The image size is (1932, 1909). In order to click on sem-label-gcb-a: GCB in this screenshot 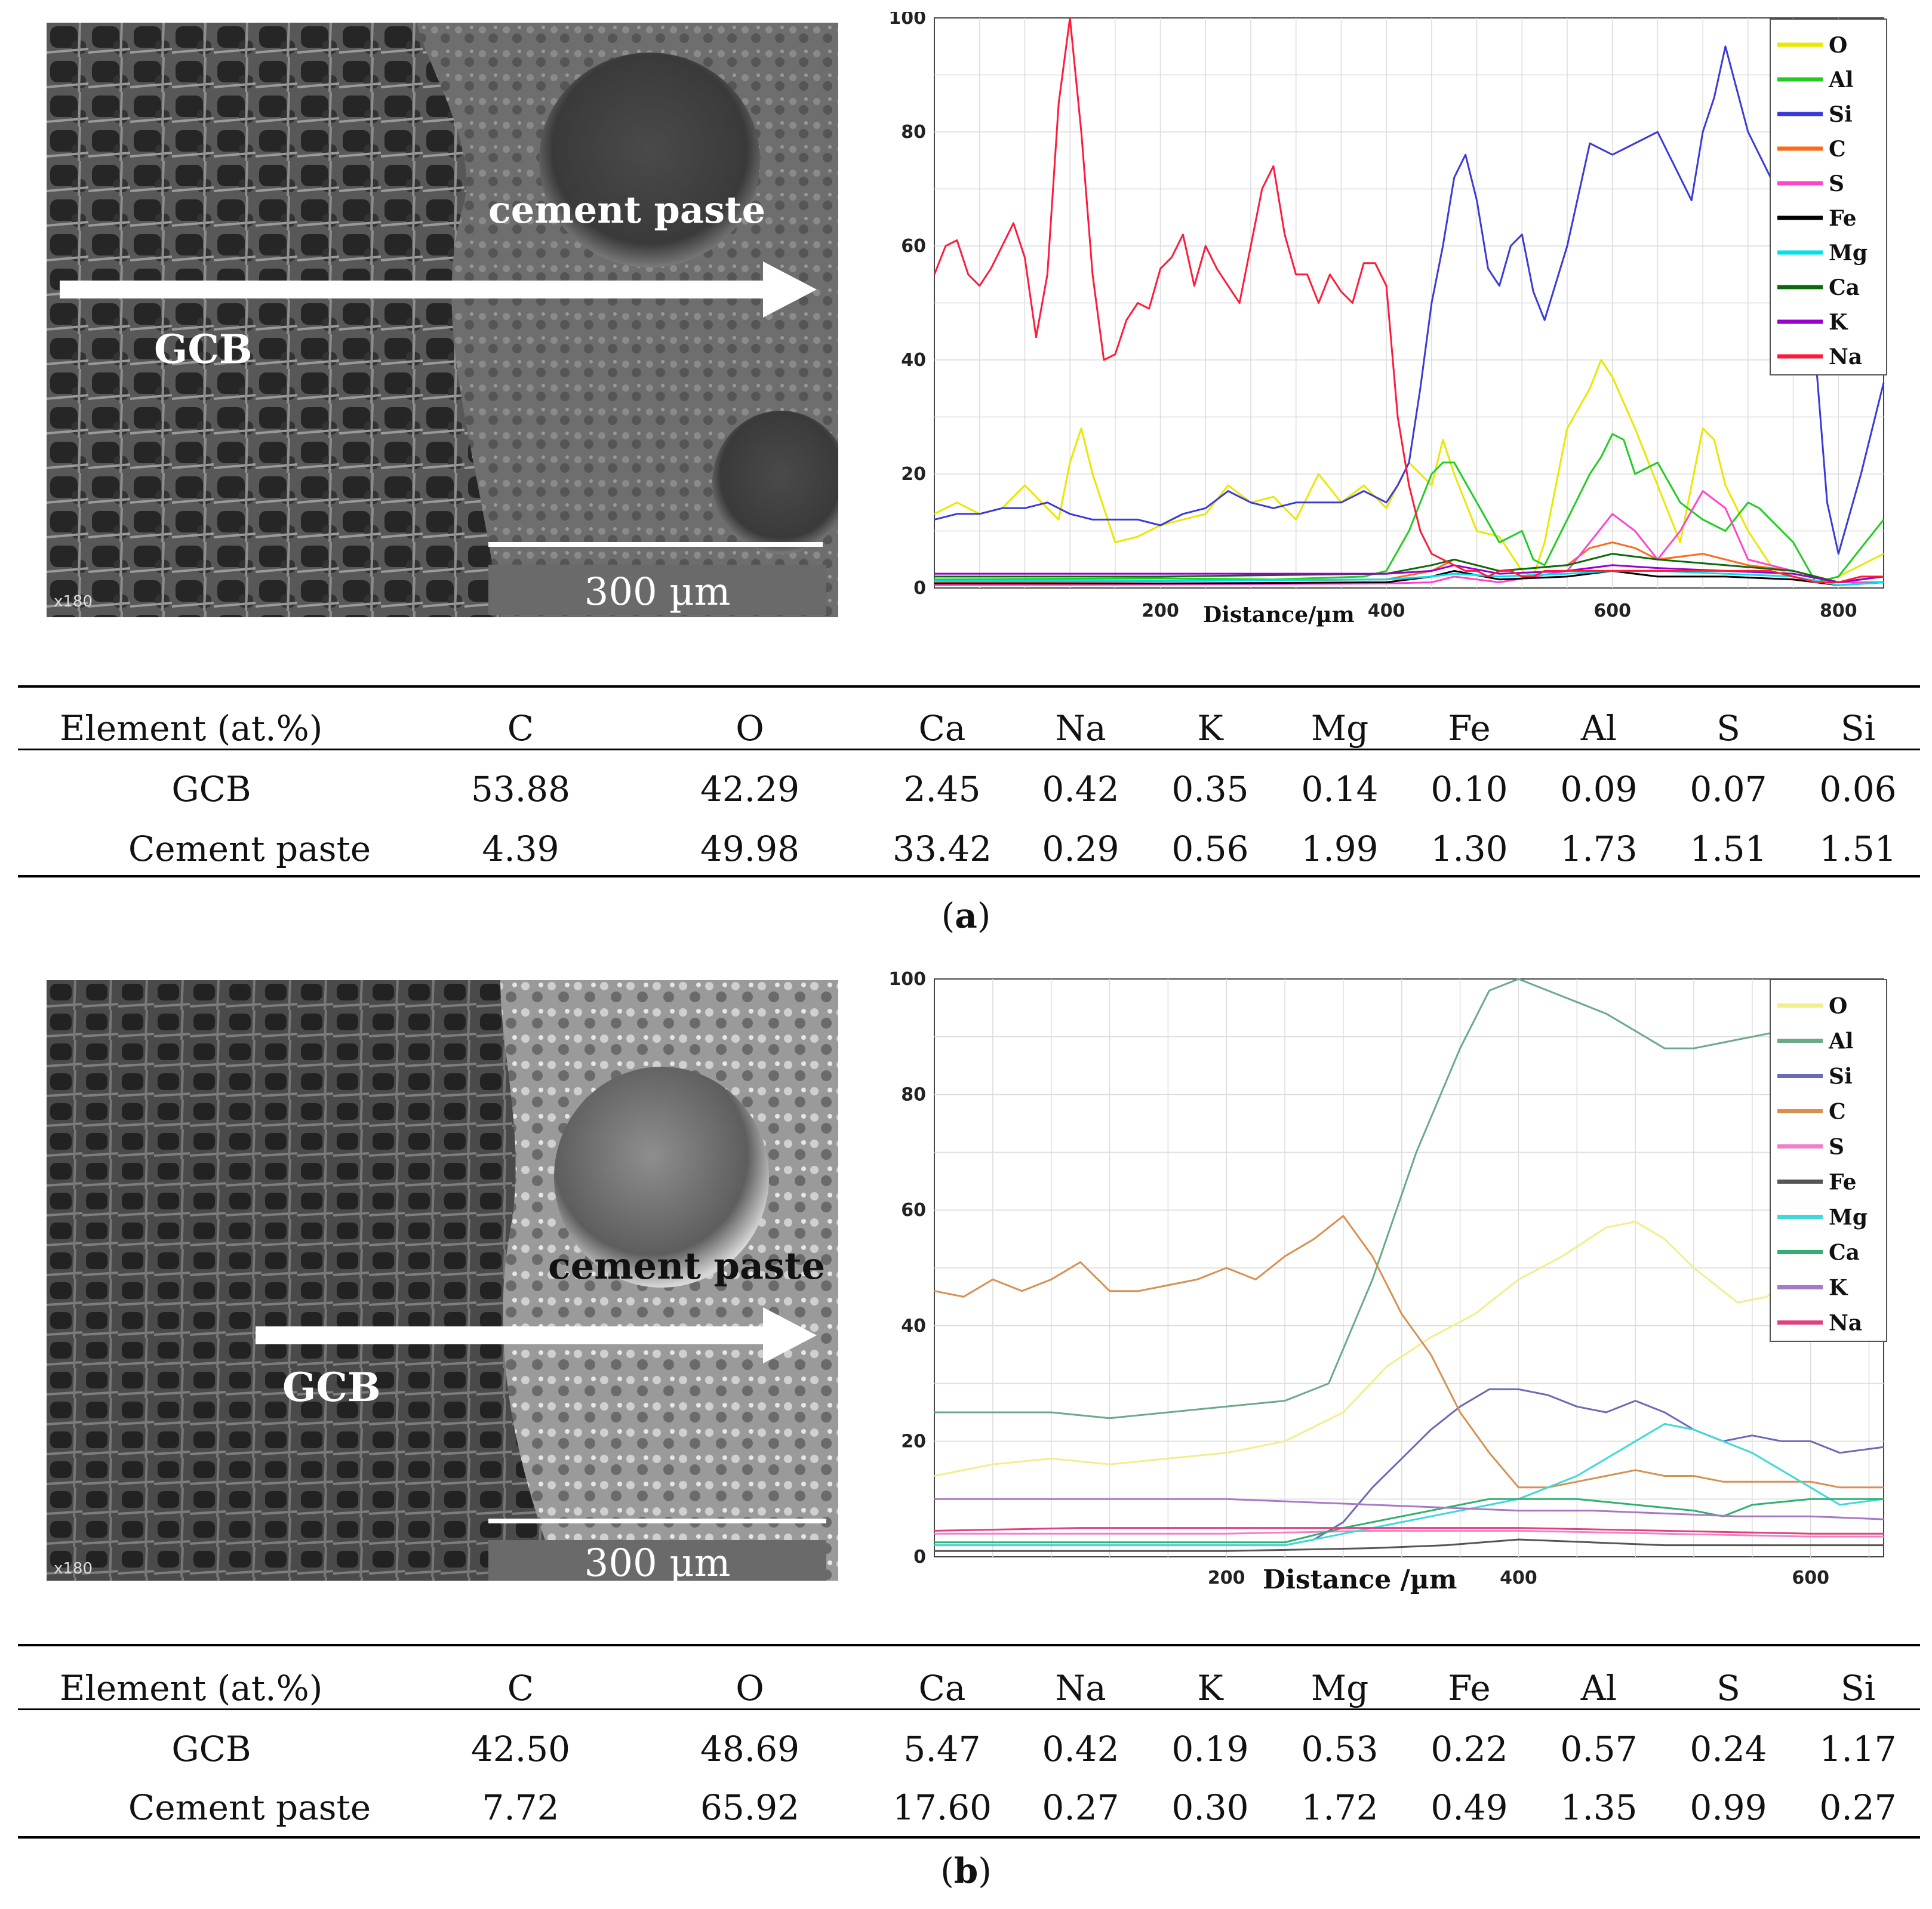, I will do `click(204, 349)`.